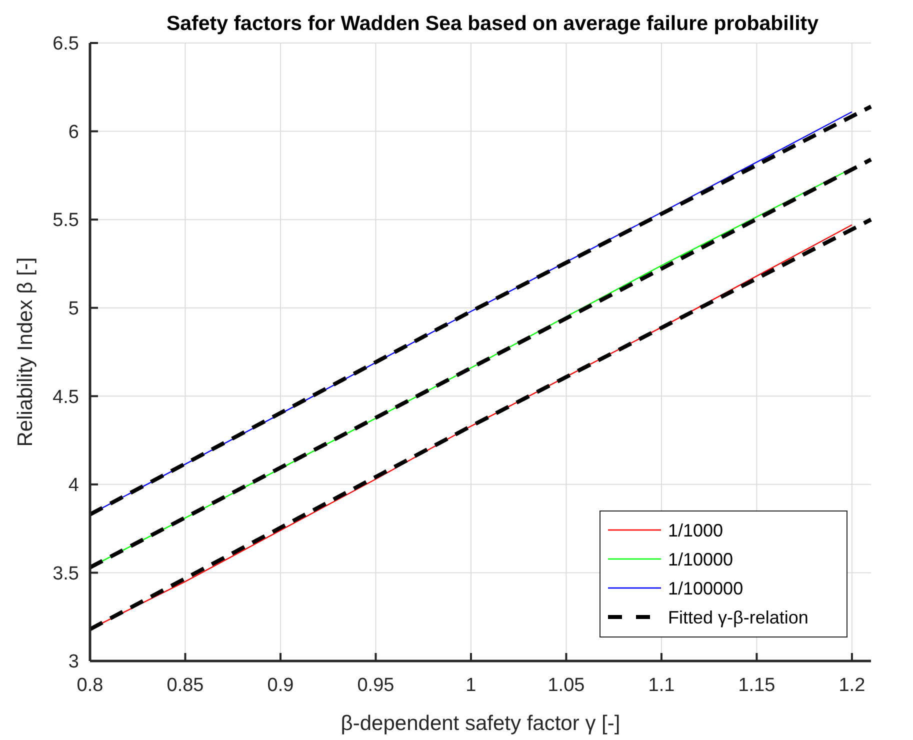  I want to click on legend-label: 1/1000, so click(696, 530).